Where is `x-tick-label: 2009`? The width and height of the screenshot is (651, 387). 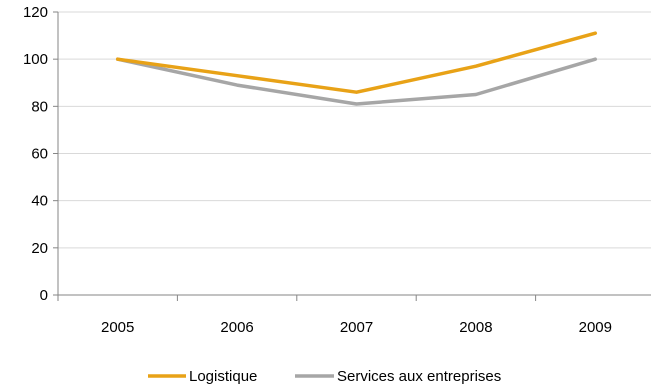 x-tick-label: 2009 is located at coordinates (595, 327).